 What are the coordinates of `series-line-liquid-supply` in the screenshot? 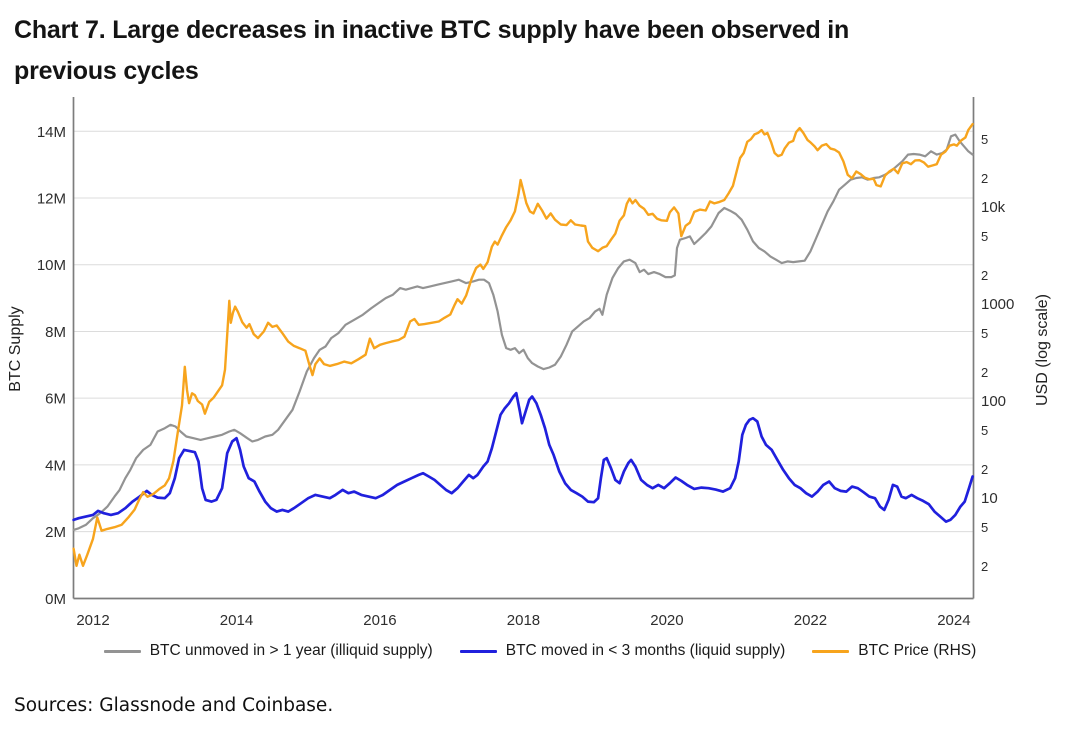 It's located at (523, 457).